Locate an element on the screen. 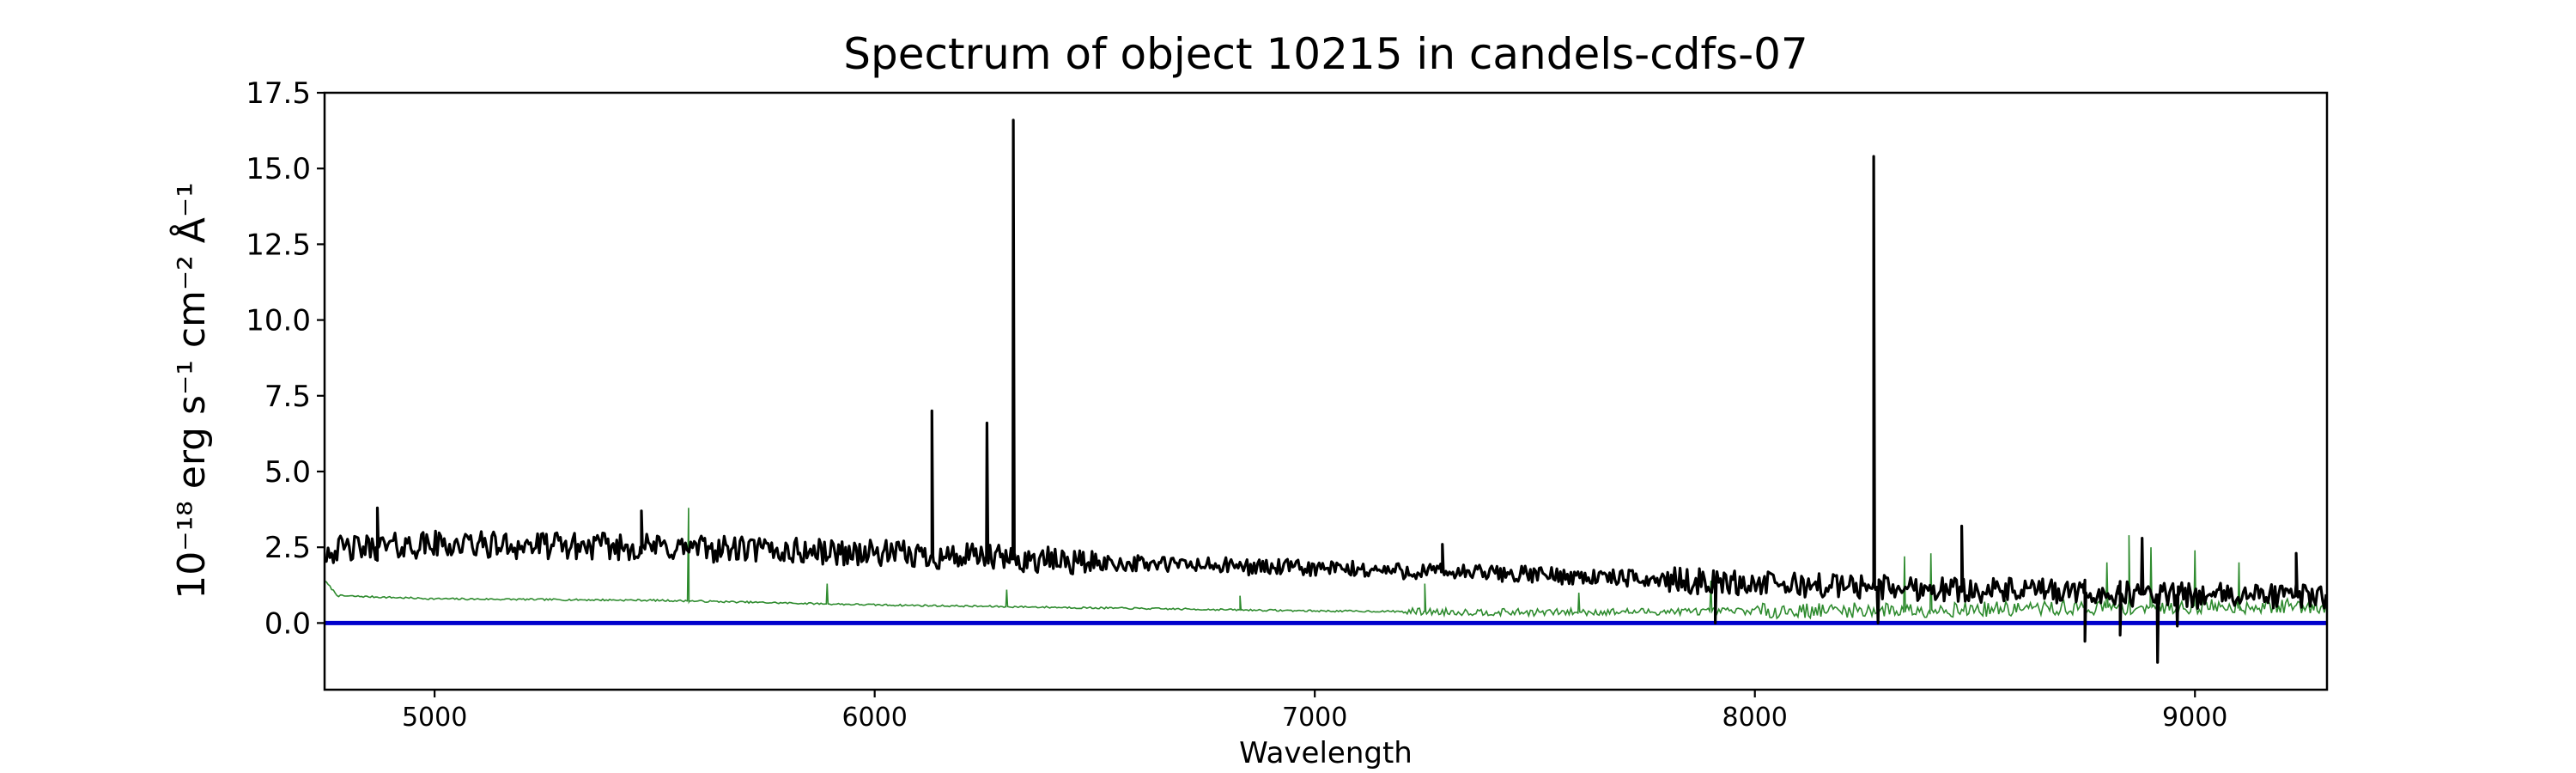 Image resolution: width=2576 pixels, height=773 pixels. x-axis-label: Wavelength is located at coordinates (1326, 753).